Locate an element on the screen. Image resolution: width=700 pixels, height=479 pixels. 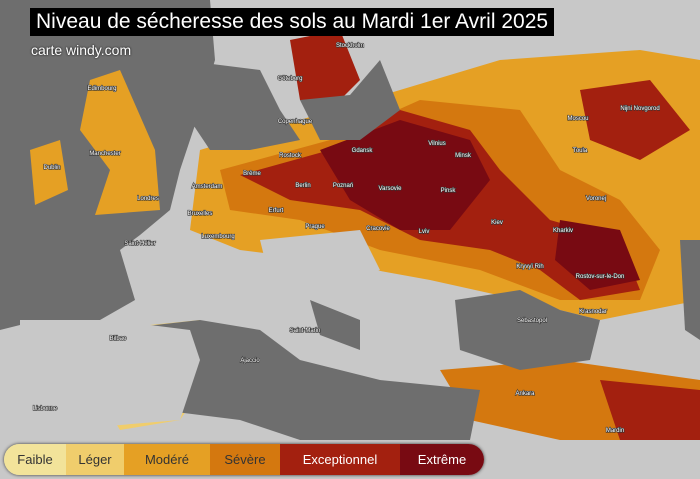
legend-item: Léger is located at coordinates (95, 459).